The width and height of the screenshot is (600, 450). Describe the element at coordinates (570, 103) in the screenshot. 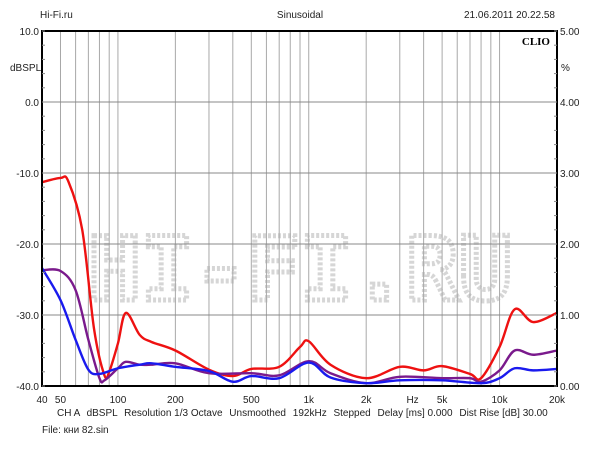

I see `y-right-tick-label: 4.00` at that location.